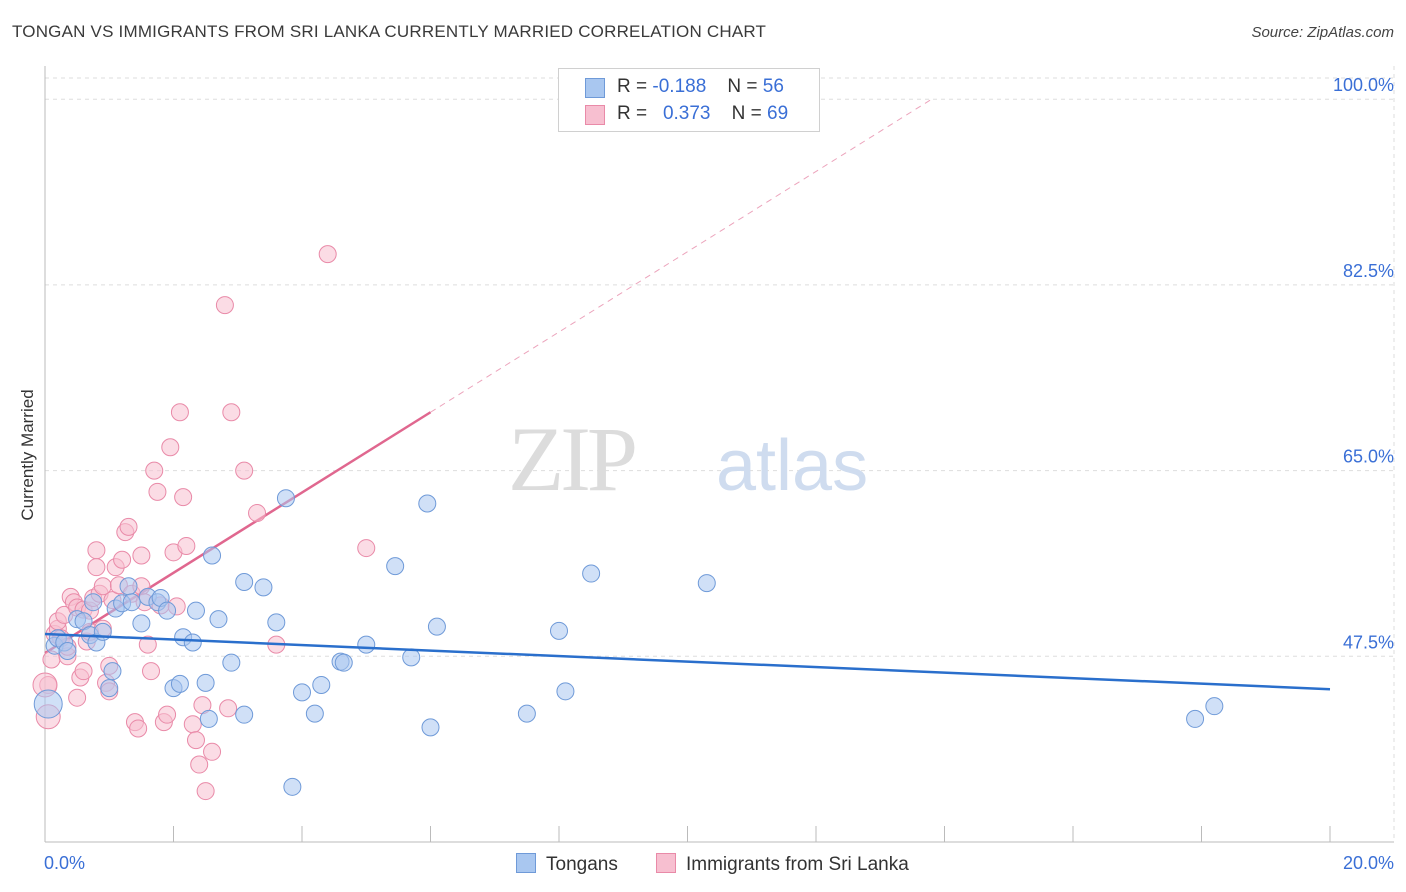 Image resolution: width=1406 pixels, height=892 pixels. I want to click on legend-r-value: 0.373, so click(686, 113).